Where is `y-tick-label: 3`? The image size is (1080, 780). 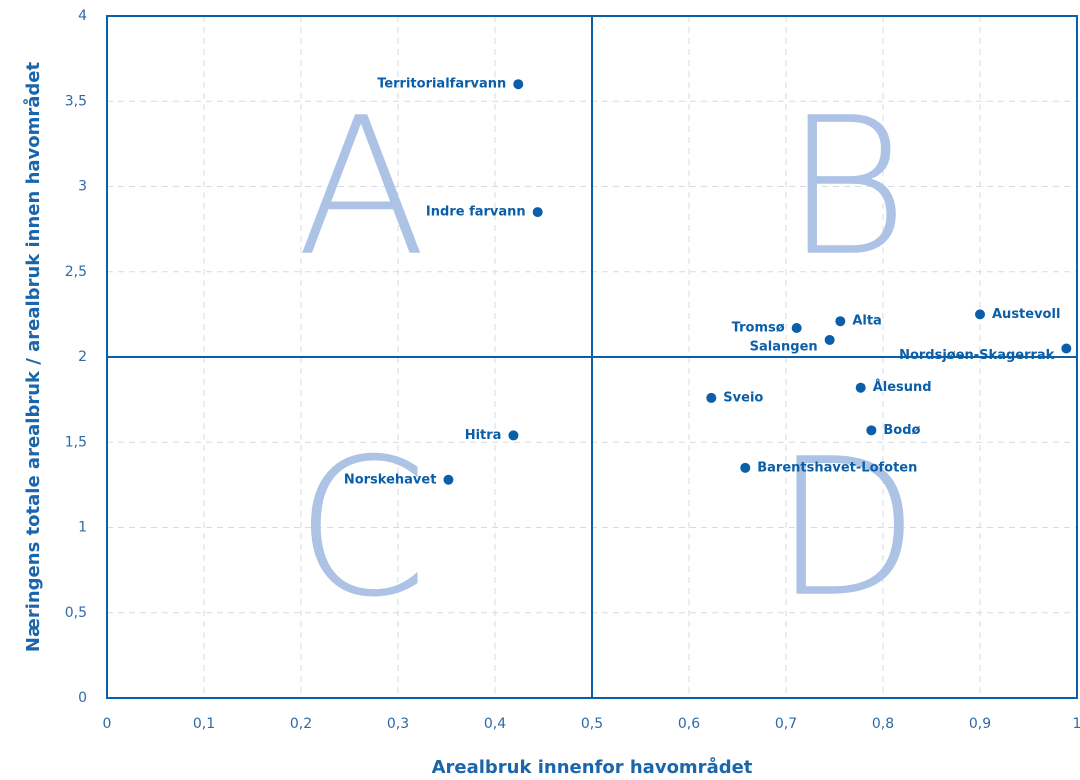
y-tick-label: 3 is located at coordinates (82, 187).